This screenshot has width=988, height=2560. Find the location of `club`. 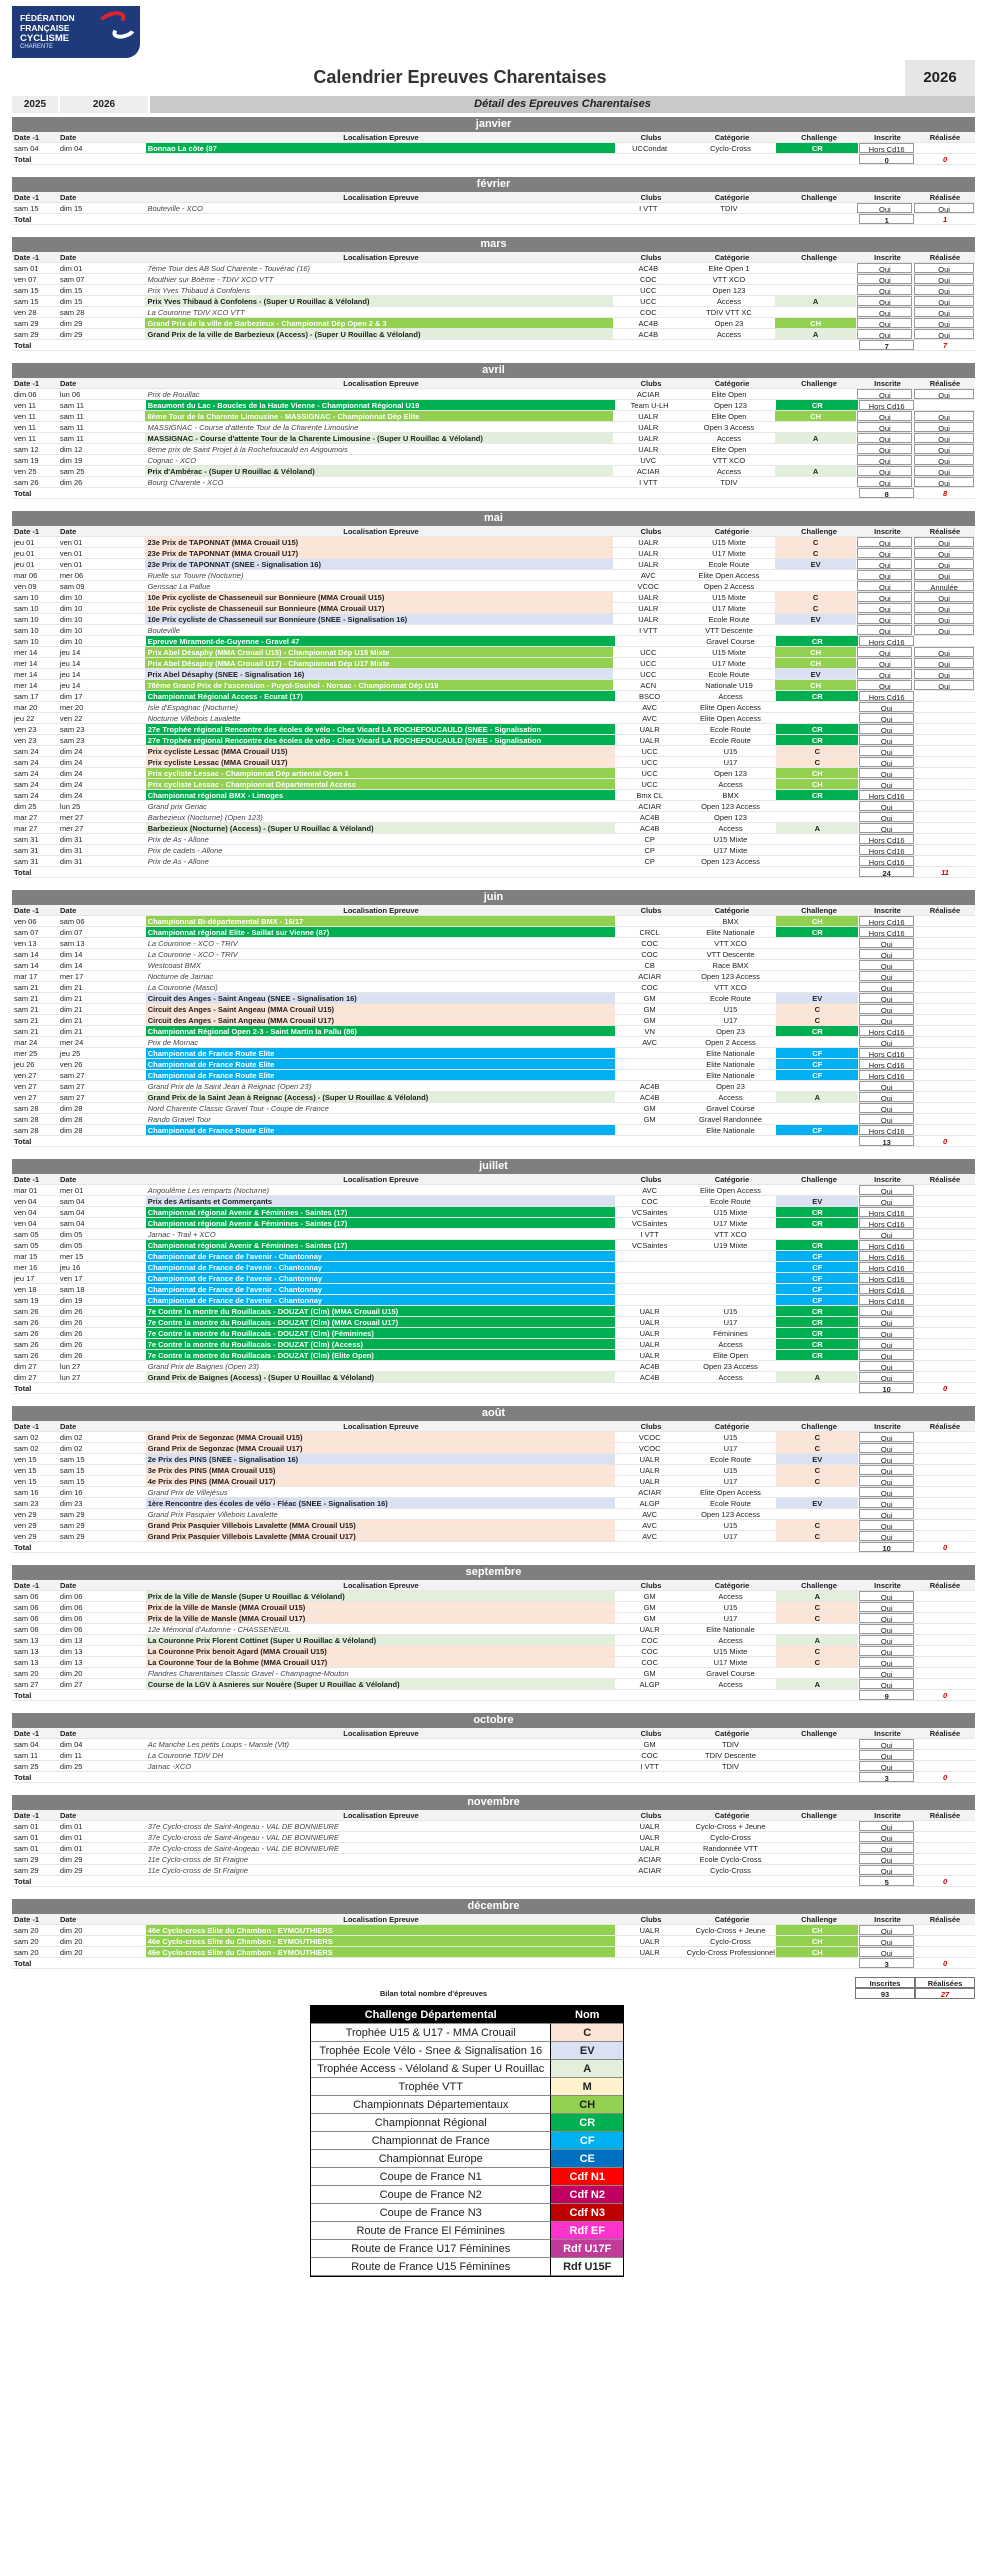

club is located at coordinates (650, 1064).